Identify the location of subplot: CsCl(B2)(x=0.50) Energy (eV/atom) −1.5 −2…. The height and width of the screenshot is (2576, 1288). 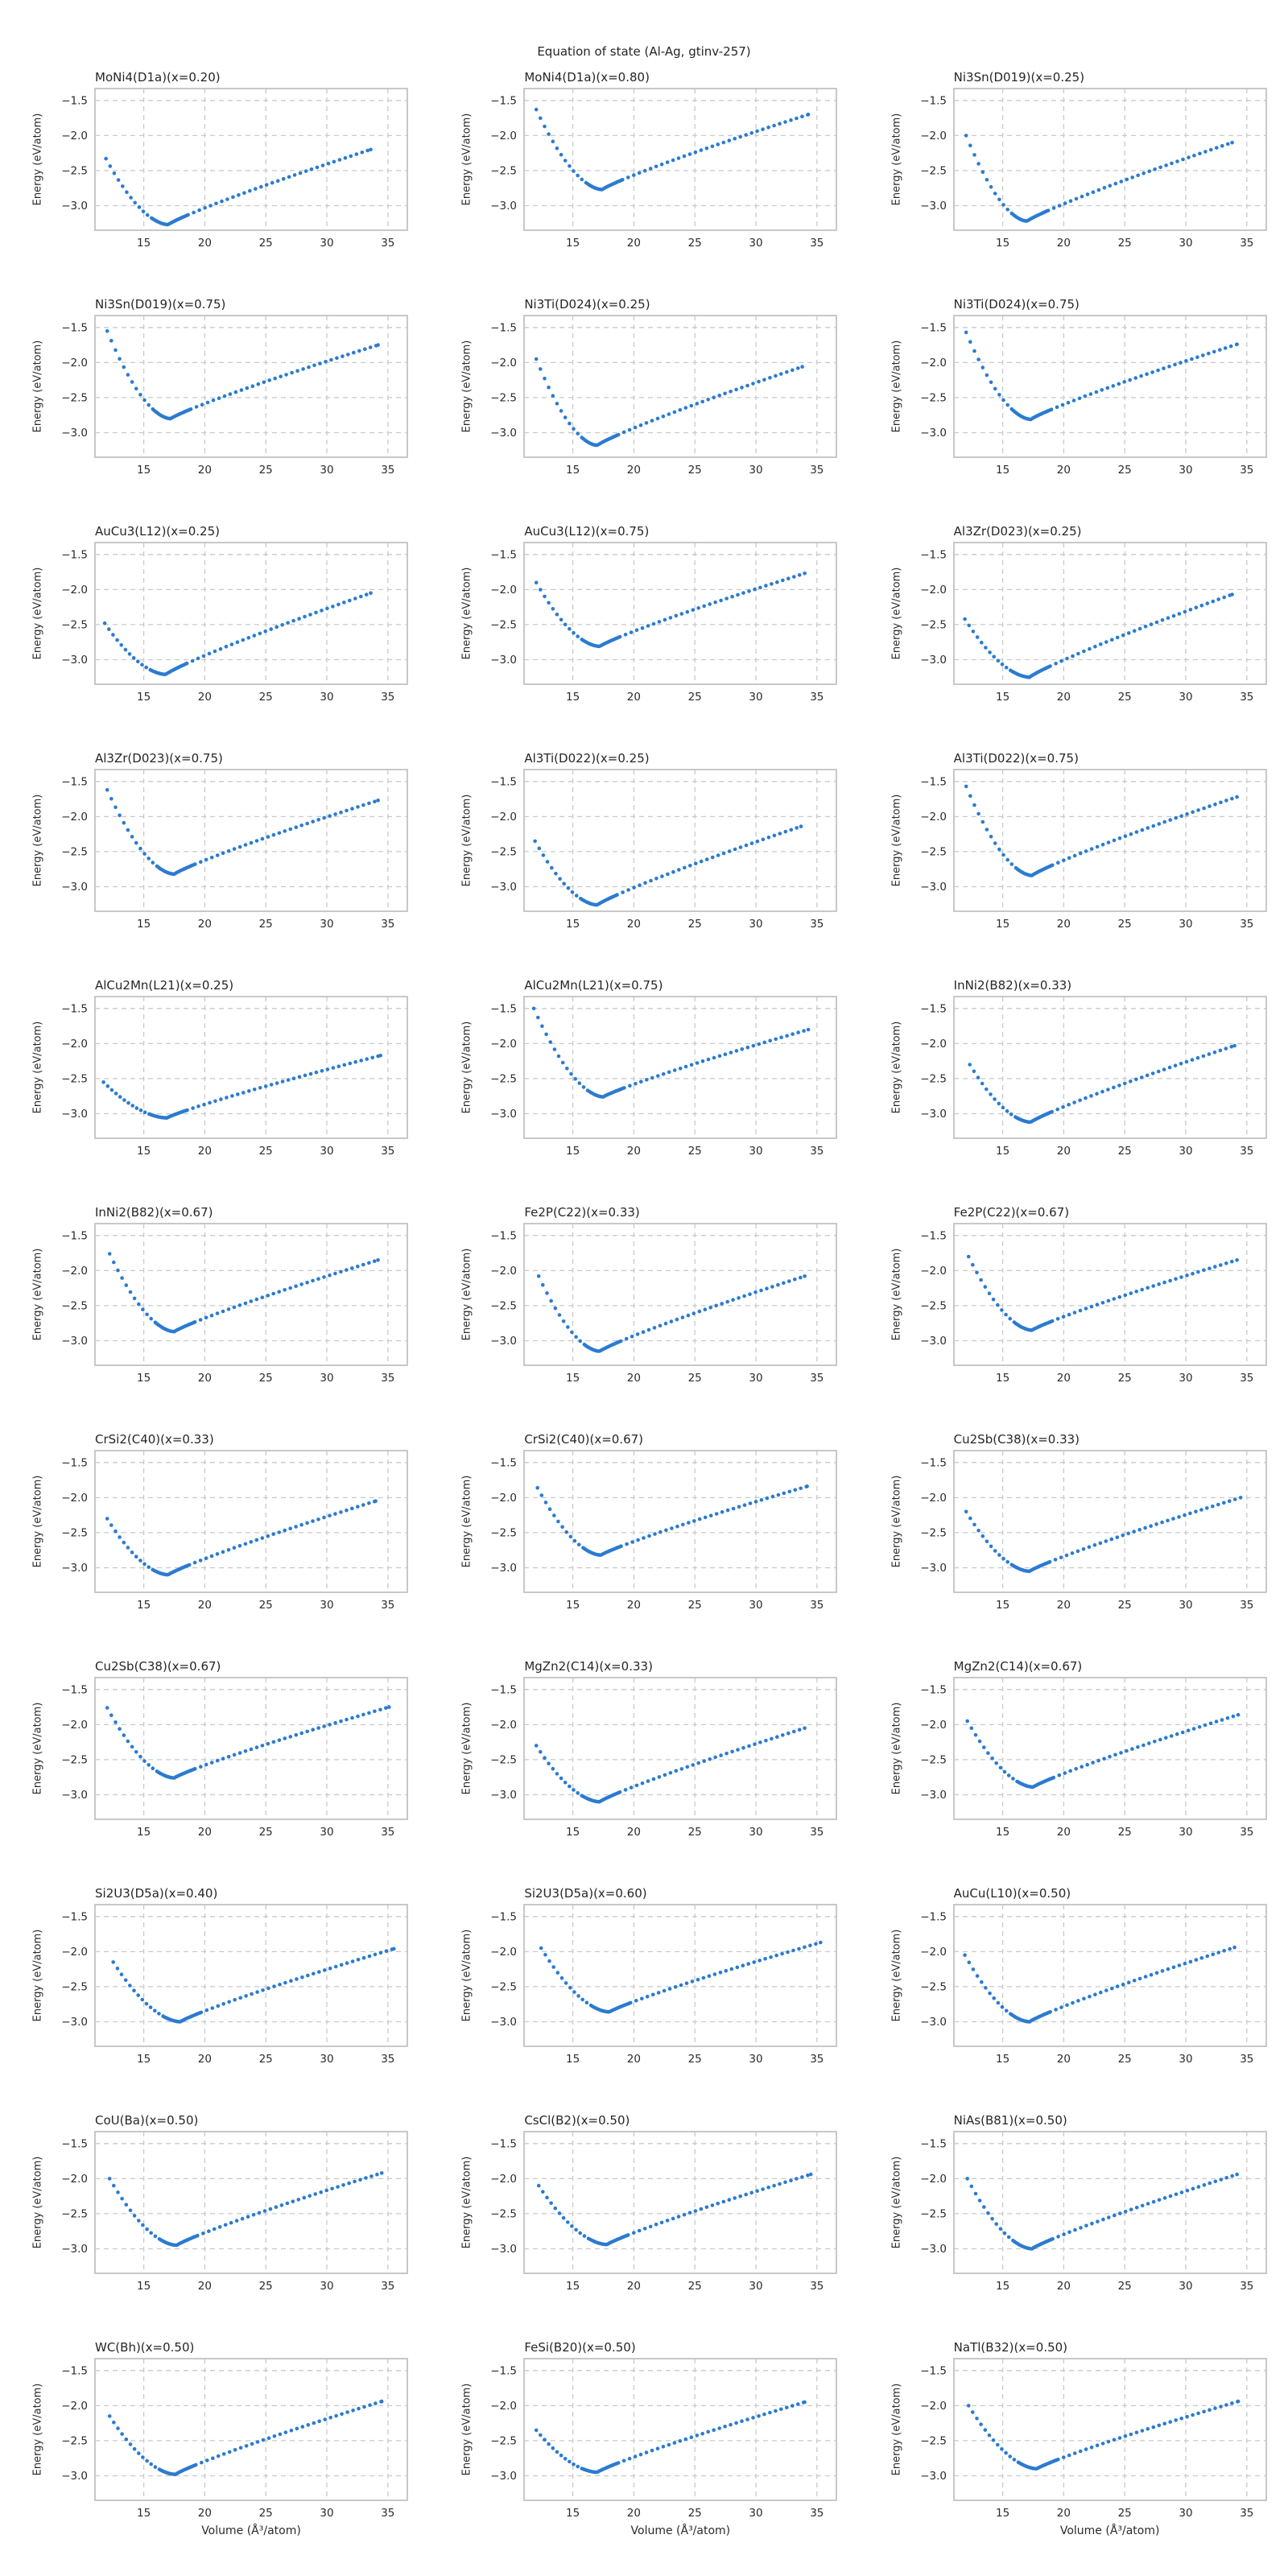
(643, 2224).